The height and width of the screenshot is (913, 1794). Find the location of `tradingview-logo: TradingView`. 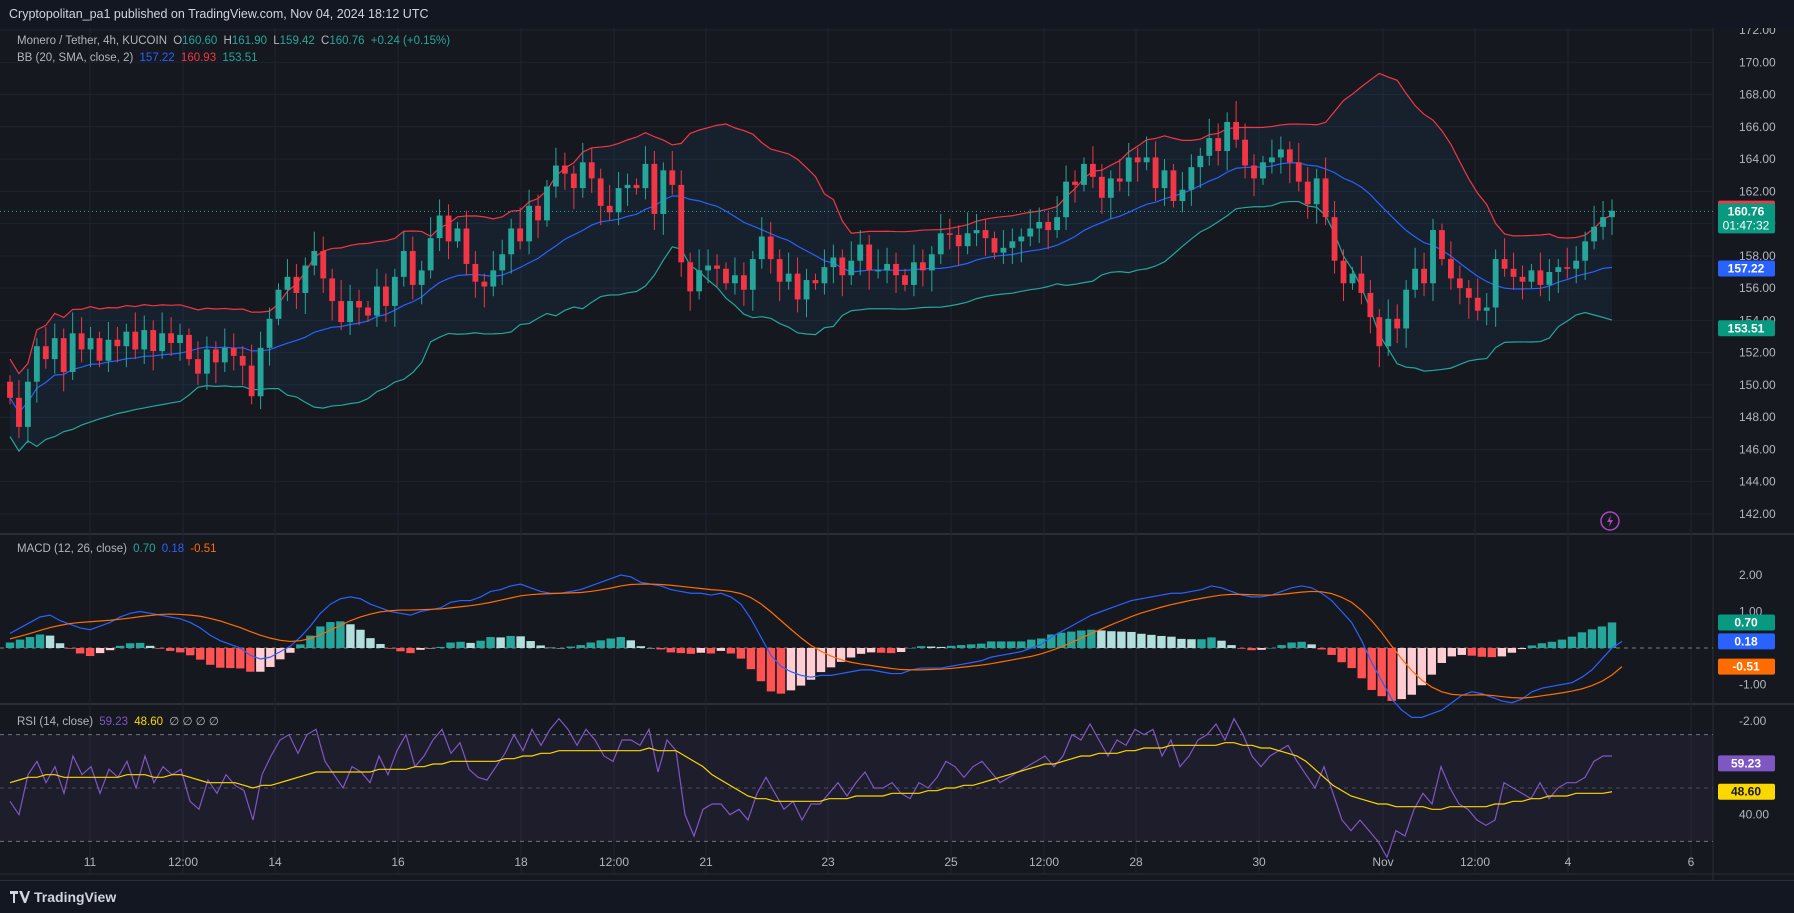

tradingview-logo: TradingView is located at coordinates (63, 897).